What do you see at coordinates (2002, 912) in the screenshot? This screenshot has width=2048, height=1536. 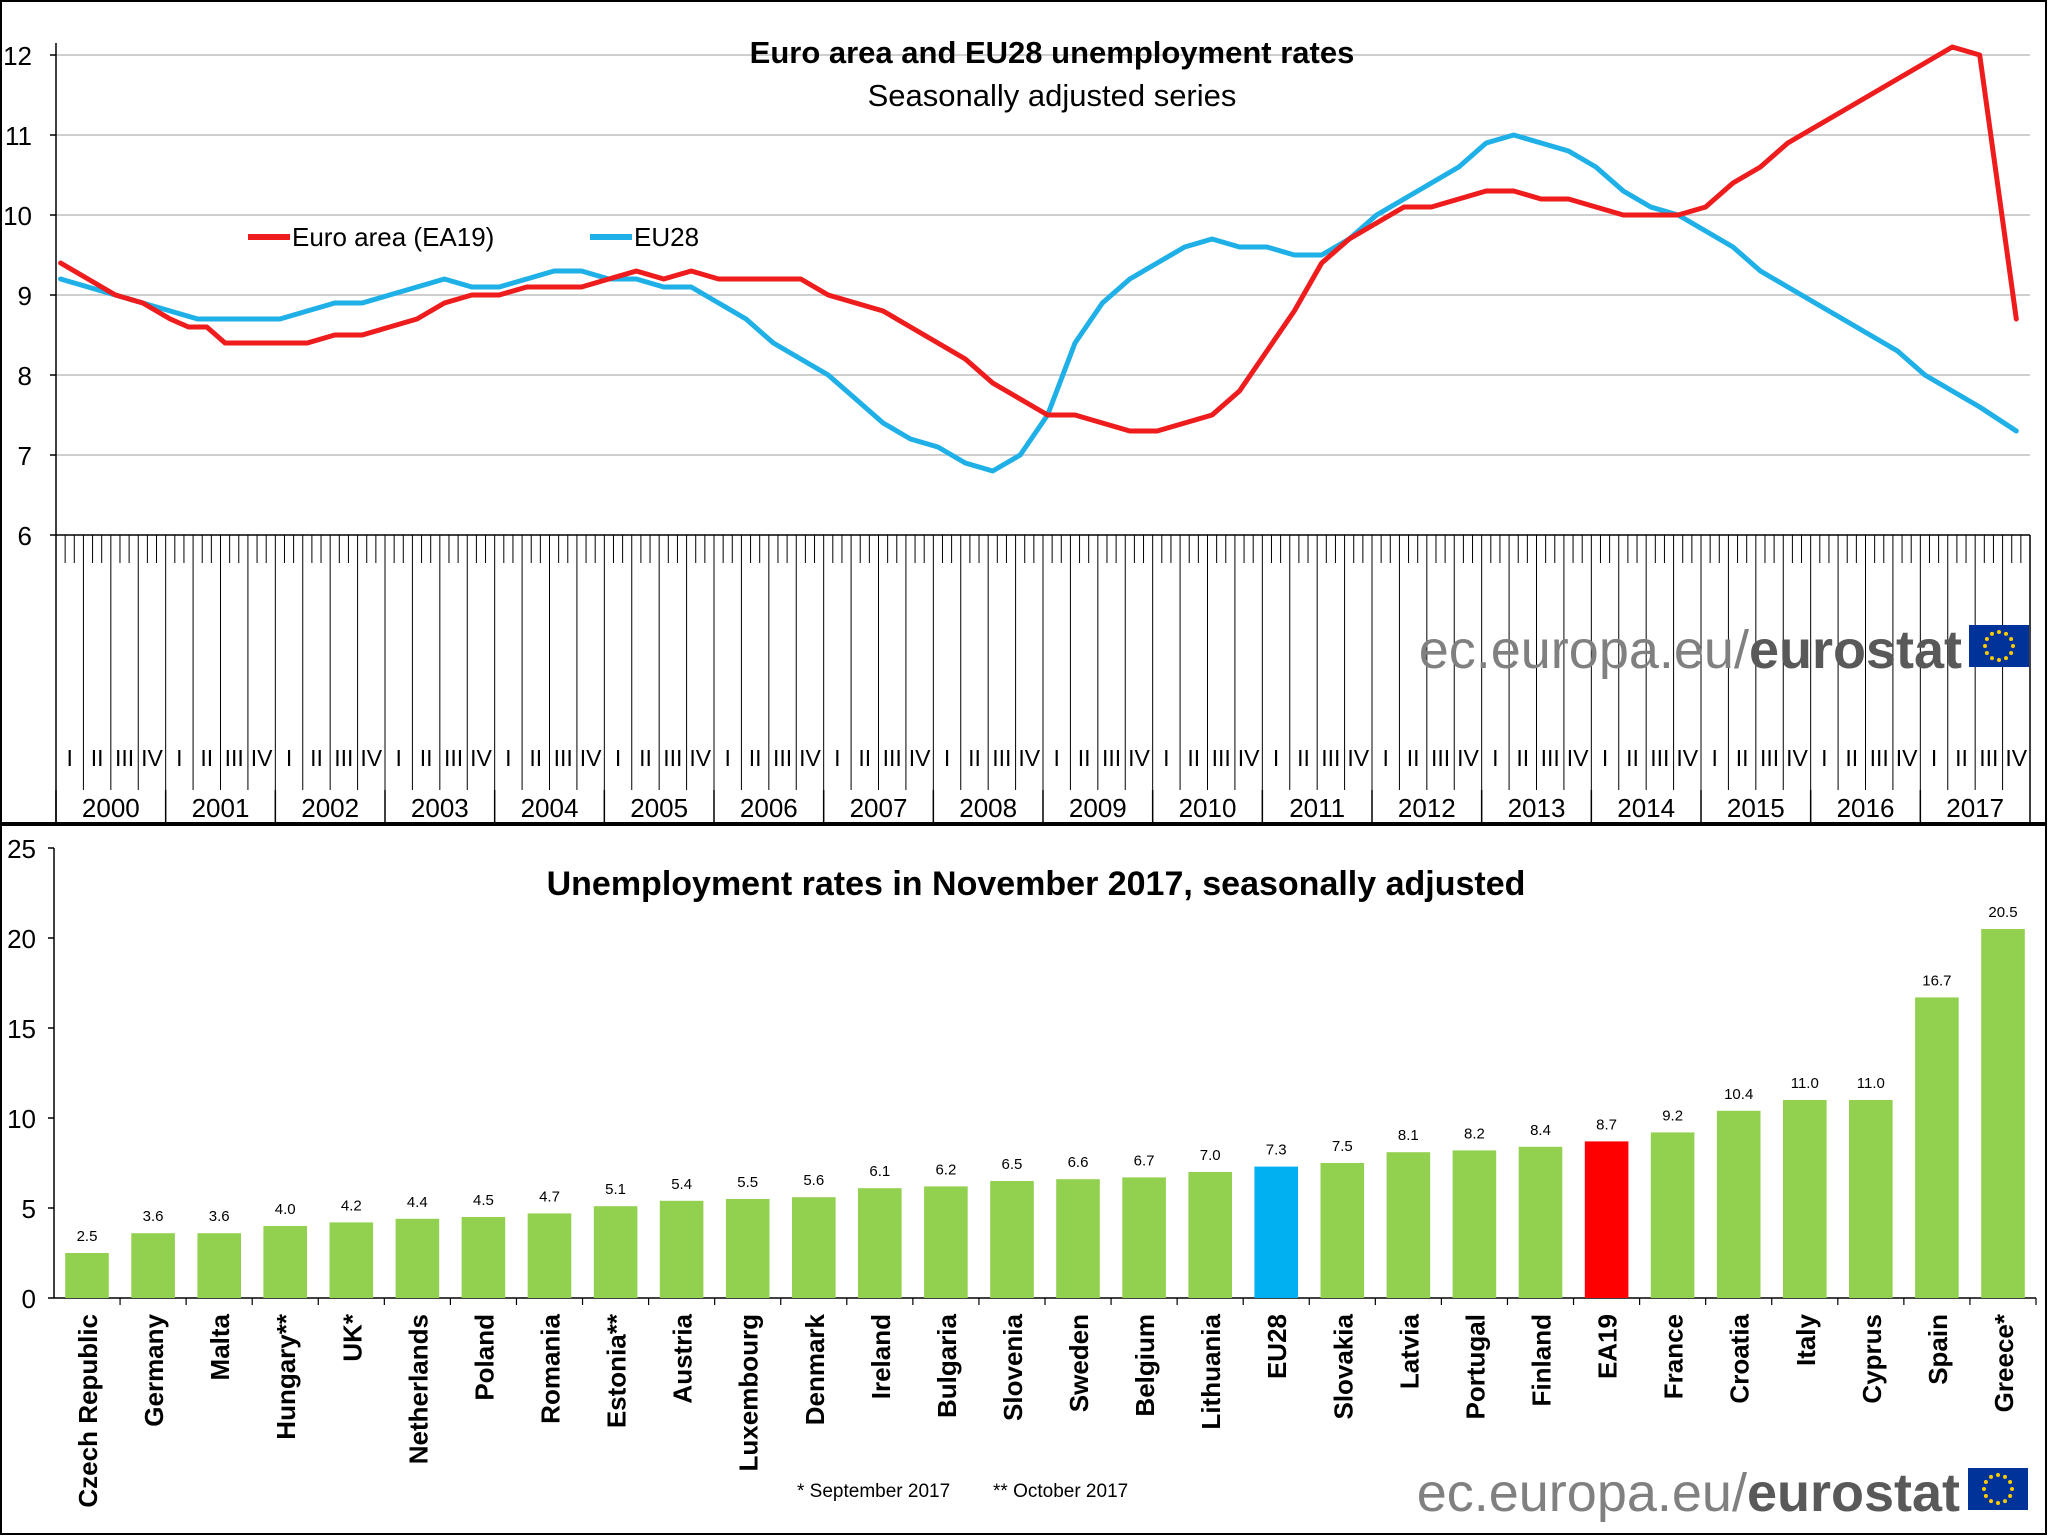 I see `bar-value-label: 20.5` at bounding box center [2002, 912].